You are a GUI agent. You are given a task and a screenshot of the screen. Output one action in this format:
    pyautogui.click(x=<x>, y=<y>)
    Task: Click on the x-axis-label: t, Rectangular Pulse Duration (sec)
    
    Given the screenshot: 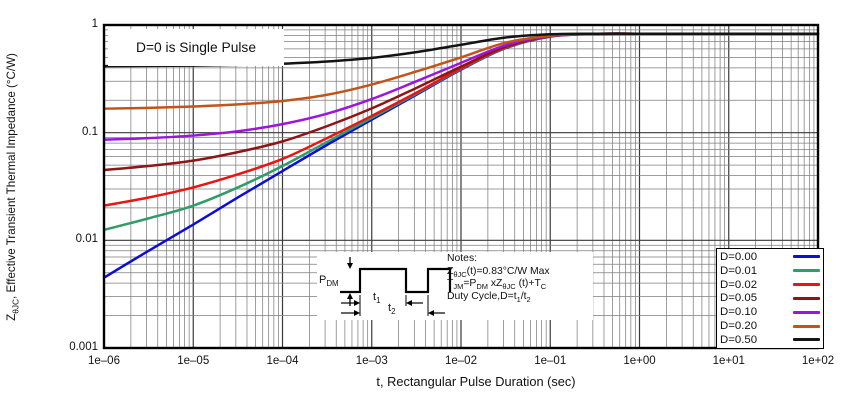 What is the action you would take?
    pyautogui.click(x=476, y=381)
    